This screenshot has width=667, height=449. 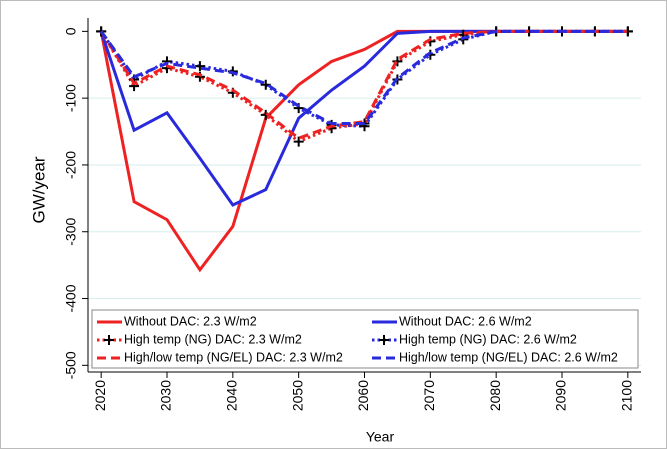 What do you see at coordinates (71, 31) in the screenshot?
I see `y-tick-label: 0` at bounding box center [71, 31].